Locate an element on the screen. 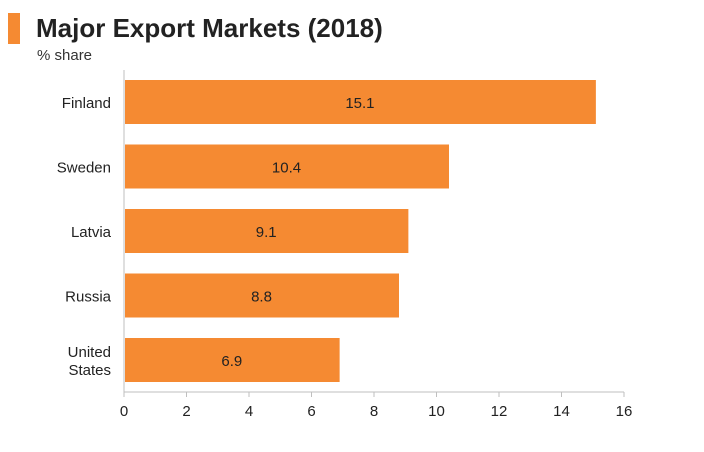 The width and height of the screenshot is (704, 452). category-label-latvia: Latvia is located at coordinates (91, 232).